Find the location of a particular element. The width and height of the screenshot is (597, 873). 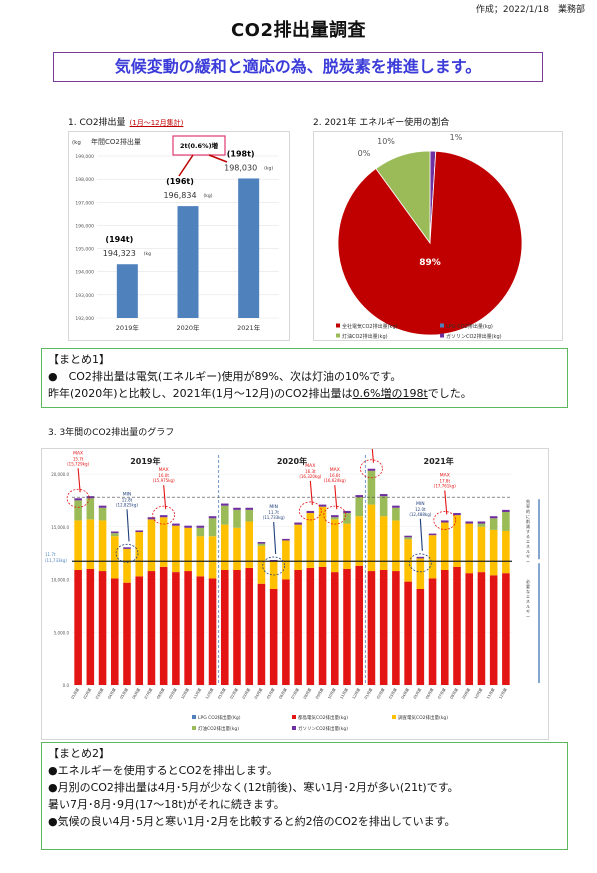

x-tick-label: 10月度 is located at coordinates (185, 693).